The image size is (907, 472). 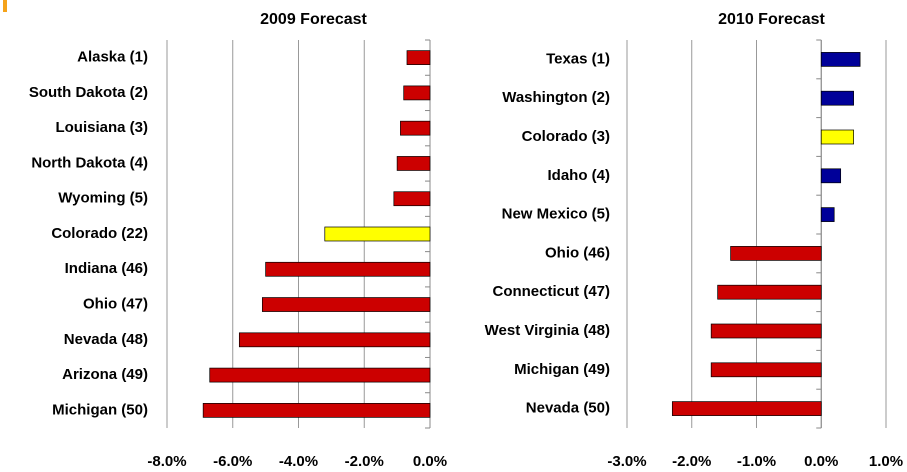 I want to click on category-label: North Dakota (4), so click(x=89, y=162).